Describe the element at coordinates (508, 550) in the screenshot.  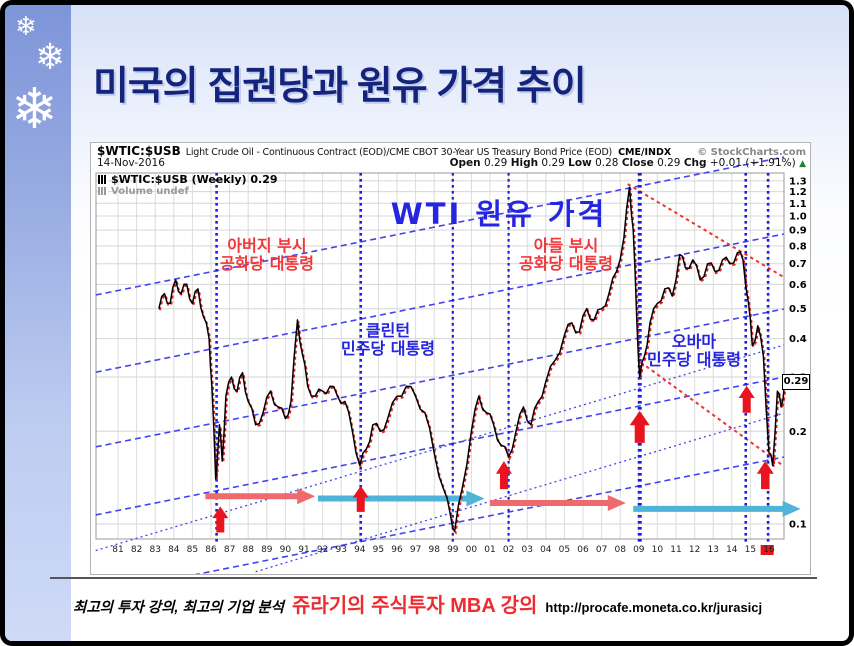
I see `svg-text: 02` at that location.